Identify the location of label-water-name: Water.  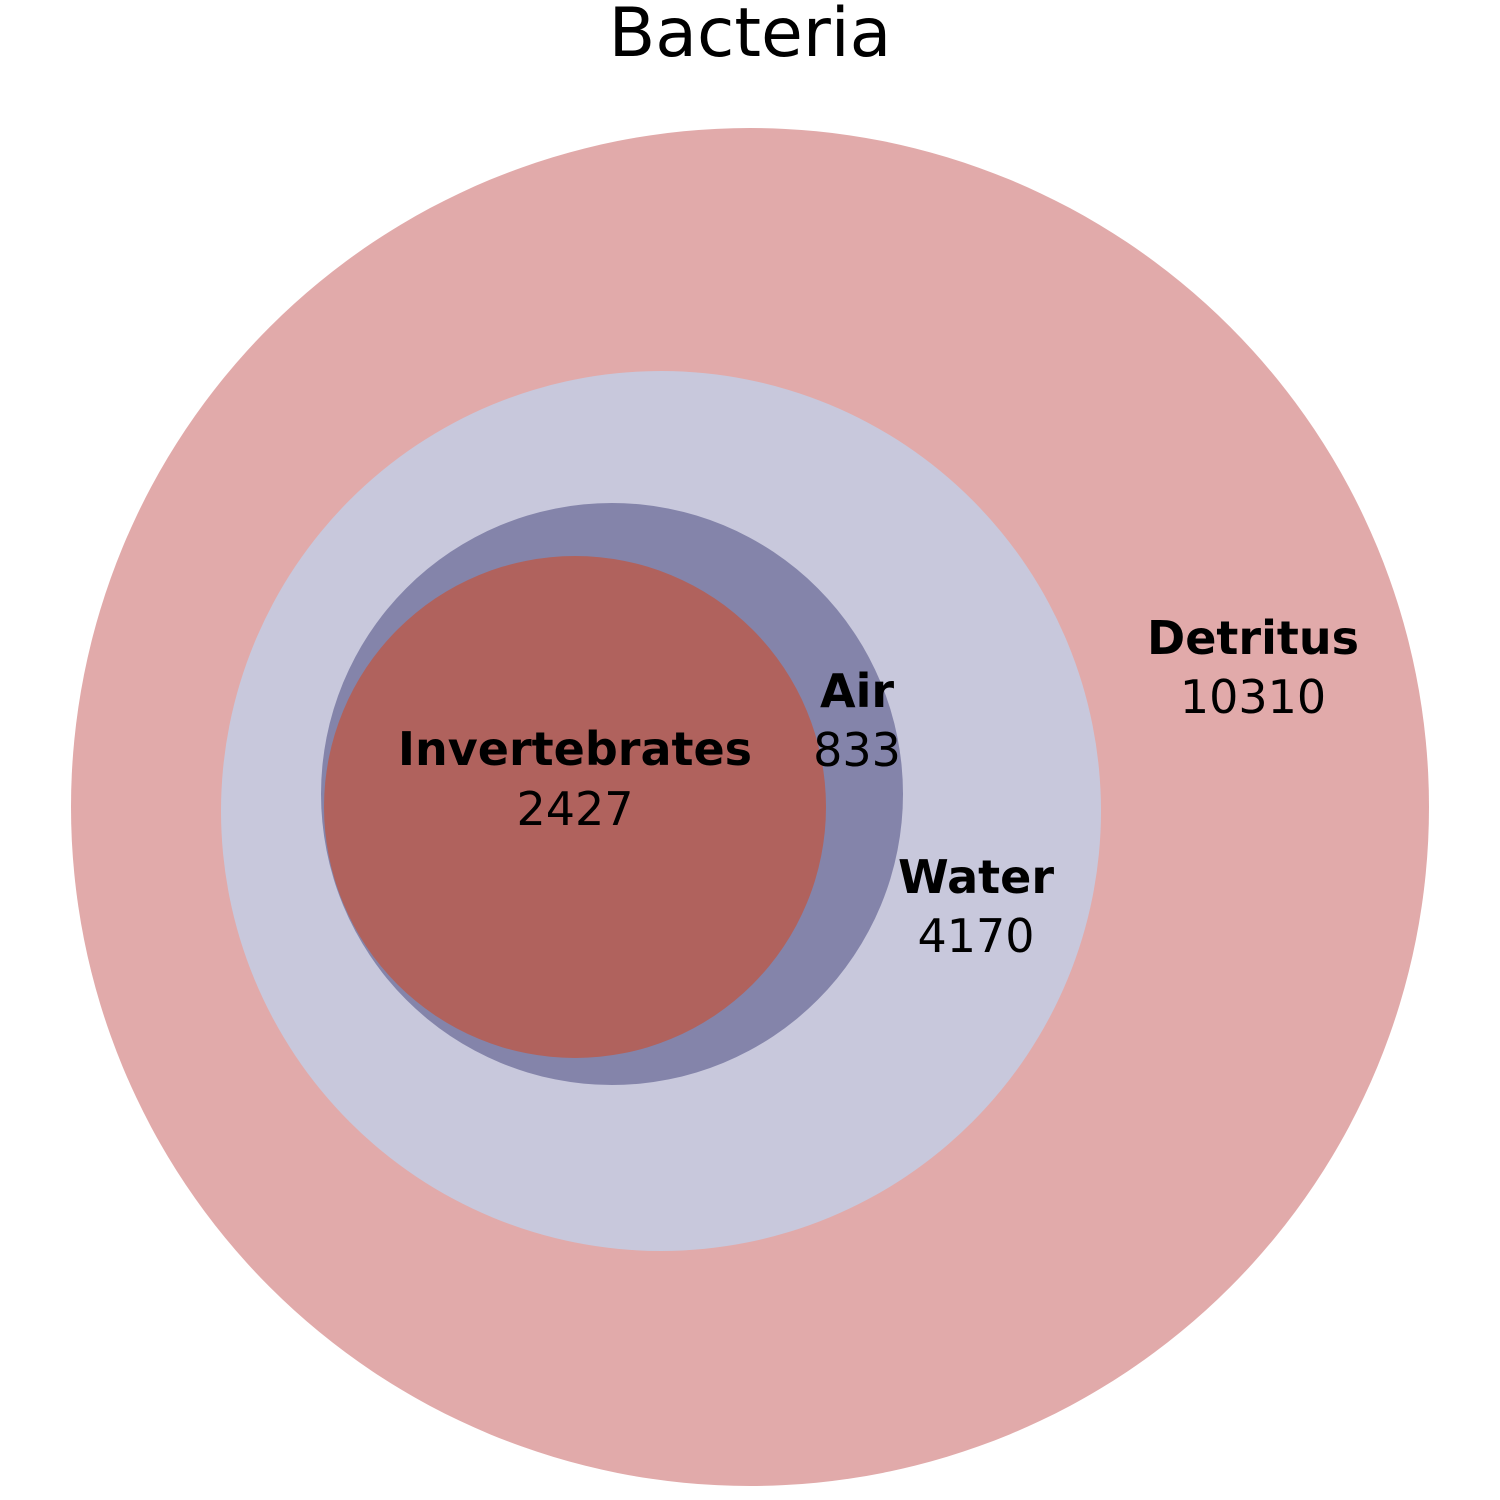
(976, 877).